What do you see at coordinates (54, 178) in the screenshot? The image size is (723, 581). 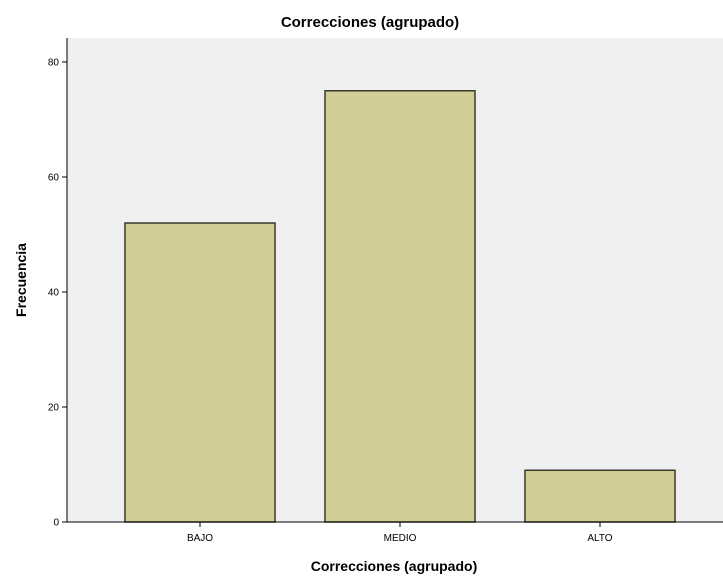 I see `y-tick-label: 60` at bounding box center [54, 178].